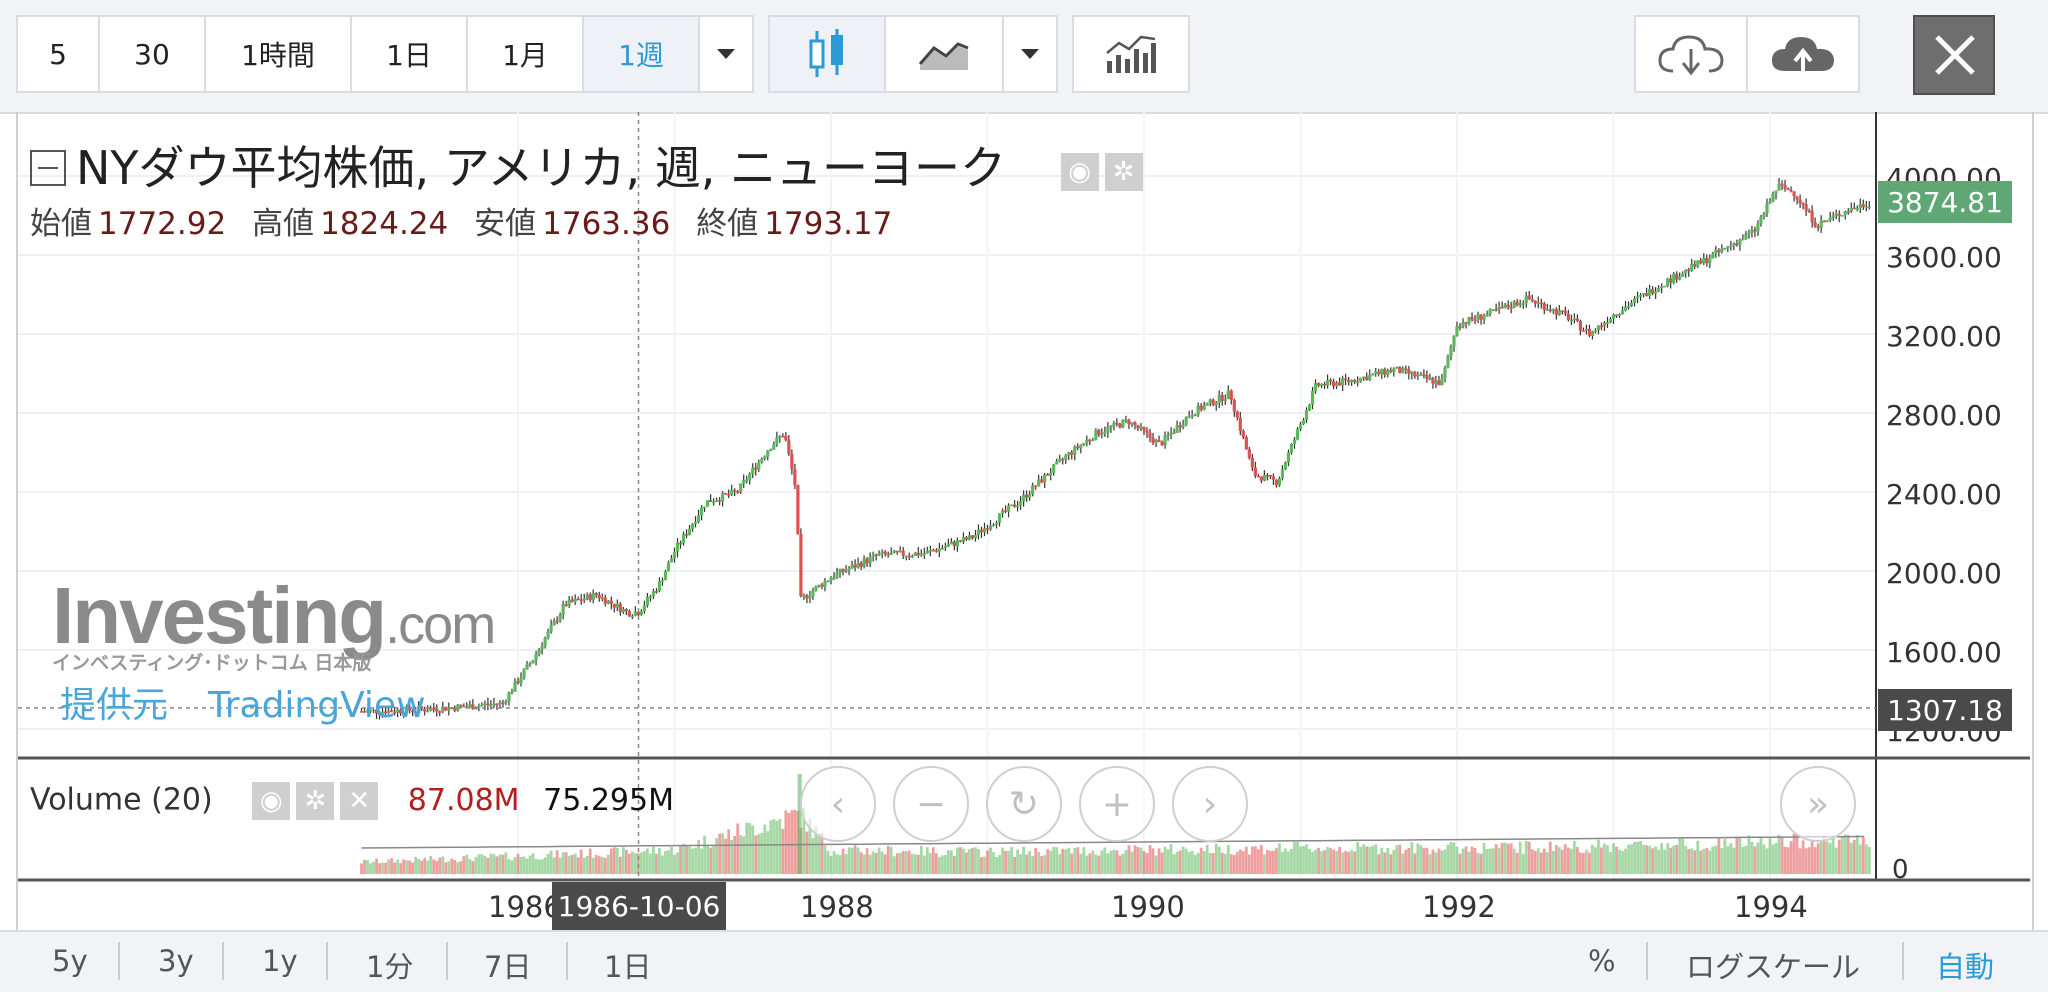 The image size is (2048, 992). What do you see at coordinates (525, 54) in the screenshot?
I see `interval-1m-button: 1月` at bounding box center [525, 54].